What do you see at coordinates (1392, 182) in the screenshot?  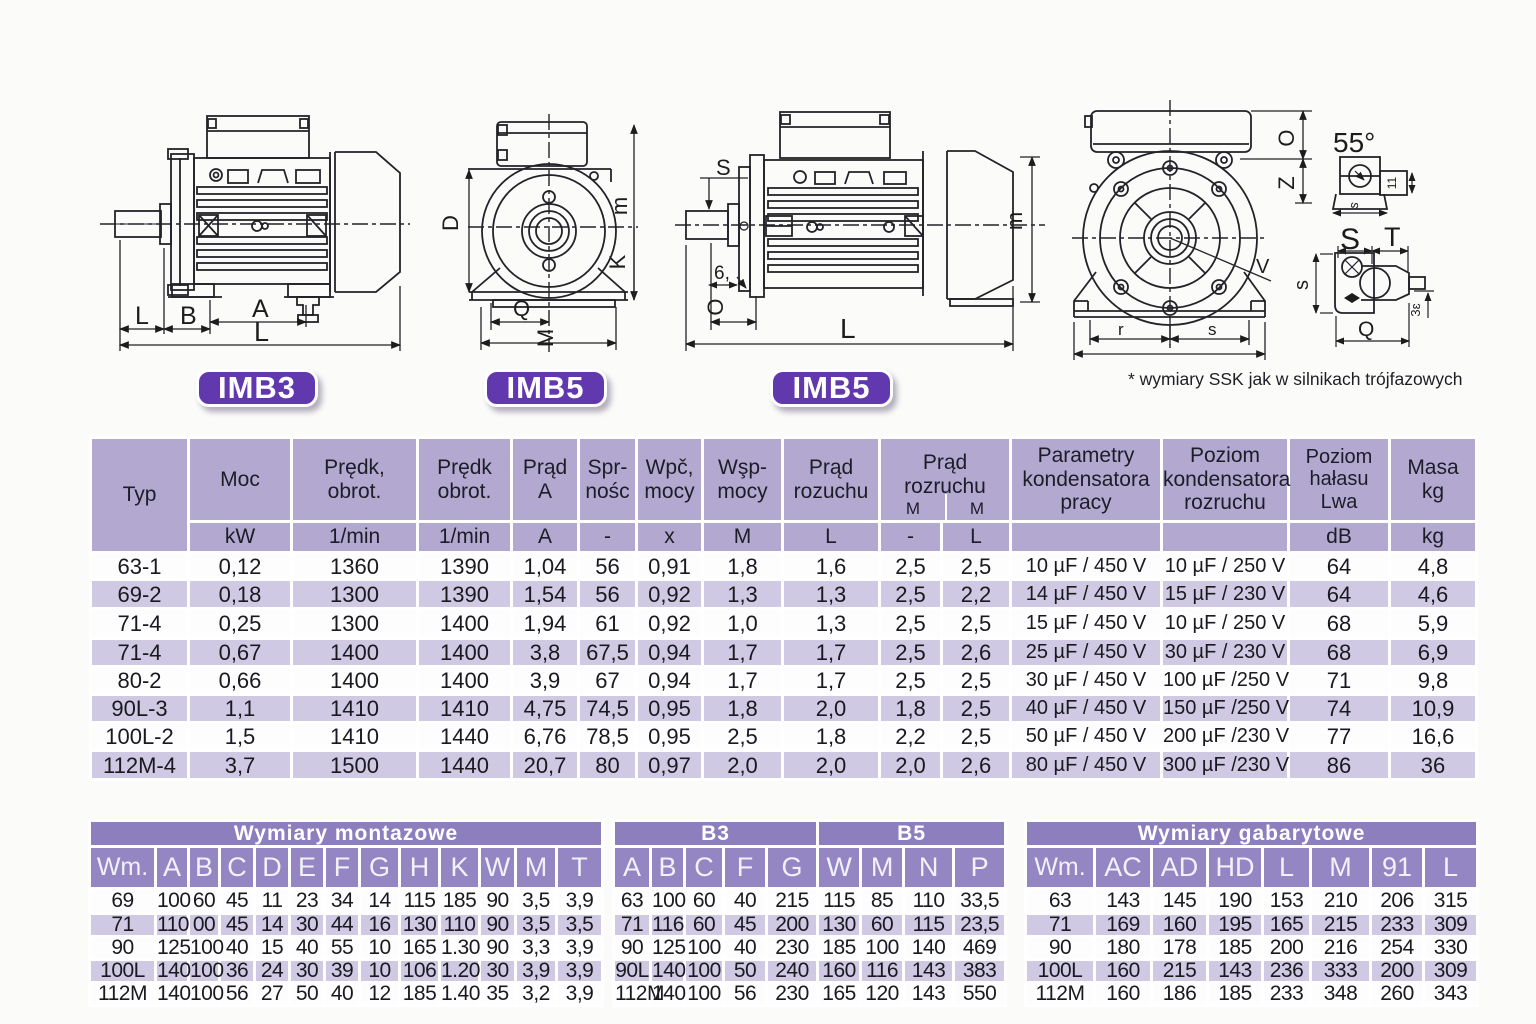 I see `svg-text: 11` at bounding box center [1392, 182].